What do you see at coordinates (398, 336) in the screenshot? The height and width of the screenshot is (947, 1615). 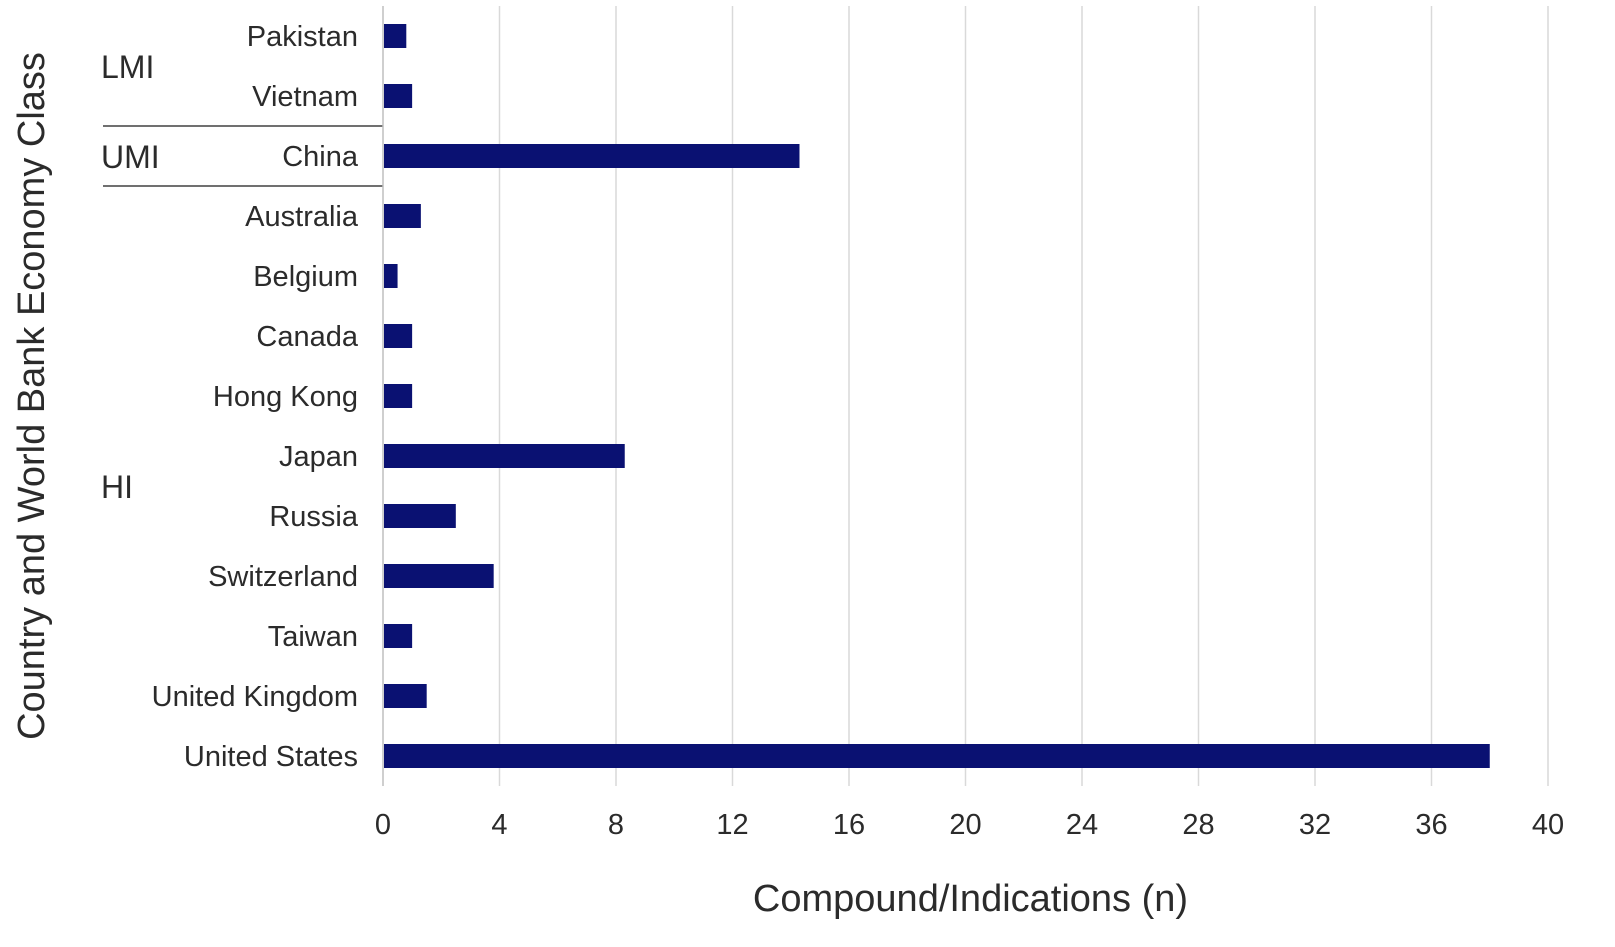 I see `bar-canada` at bounding box center [398, 336].